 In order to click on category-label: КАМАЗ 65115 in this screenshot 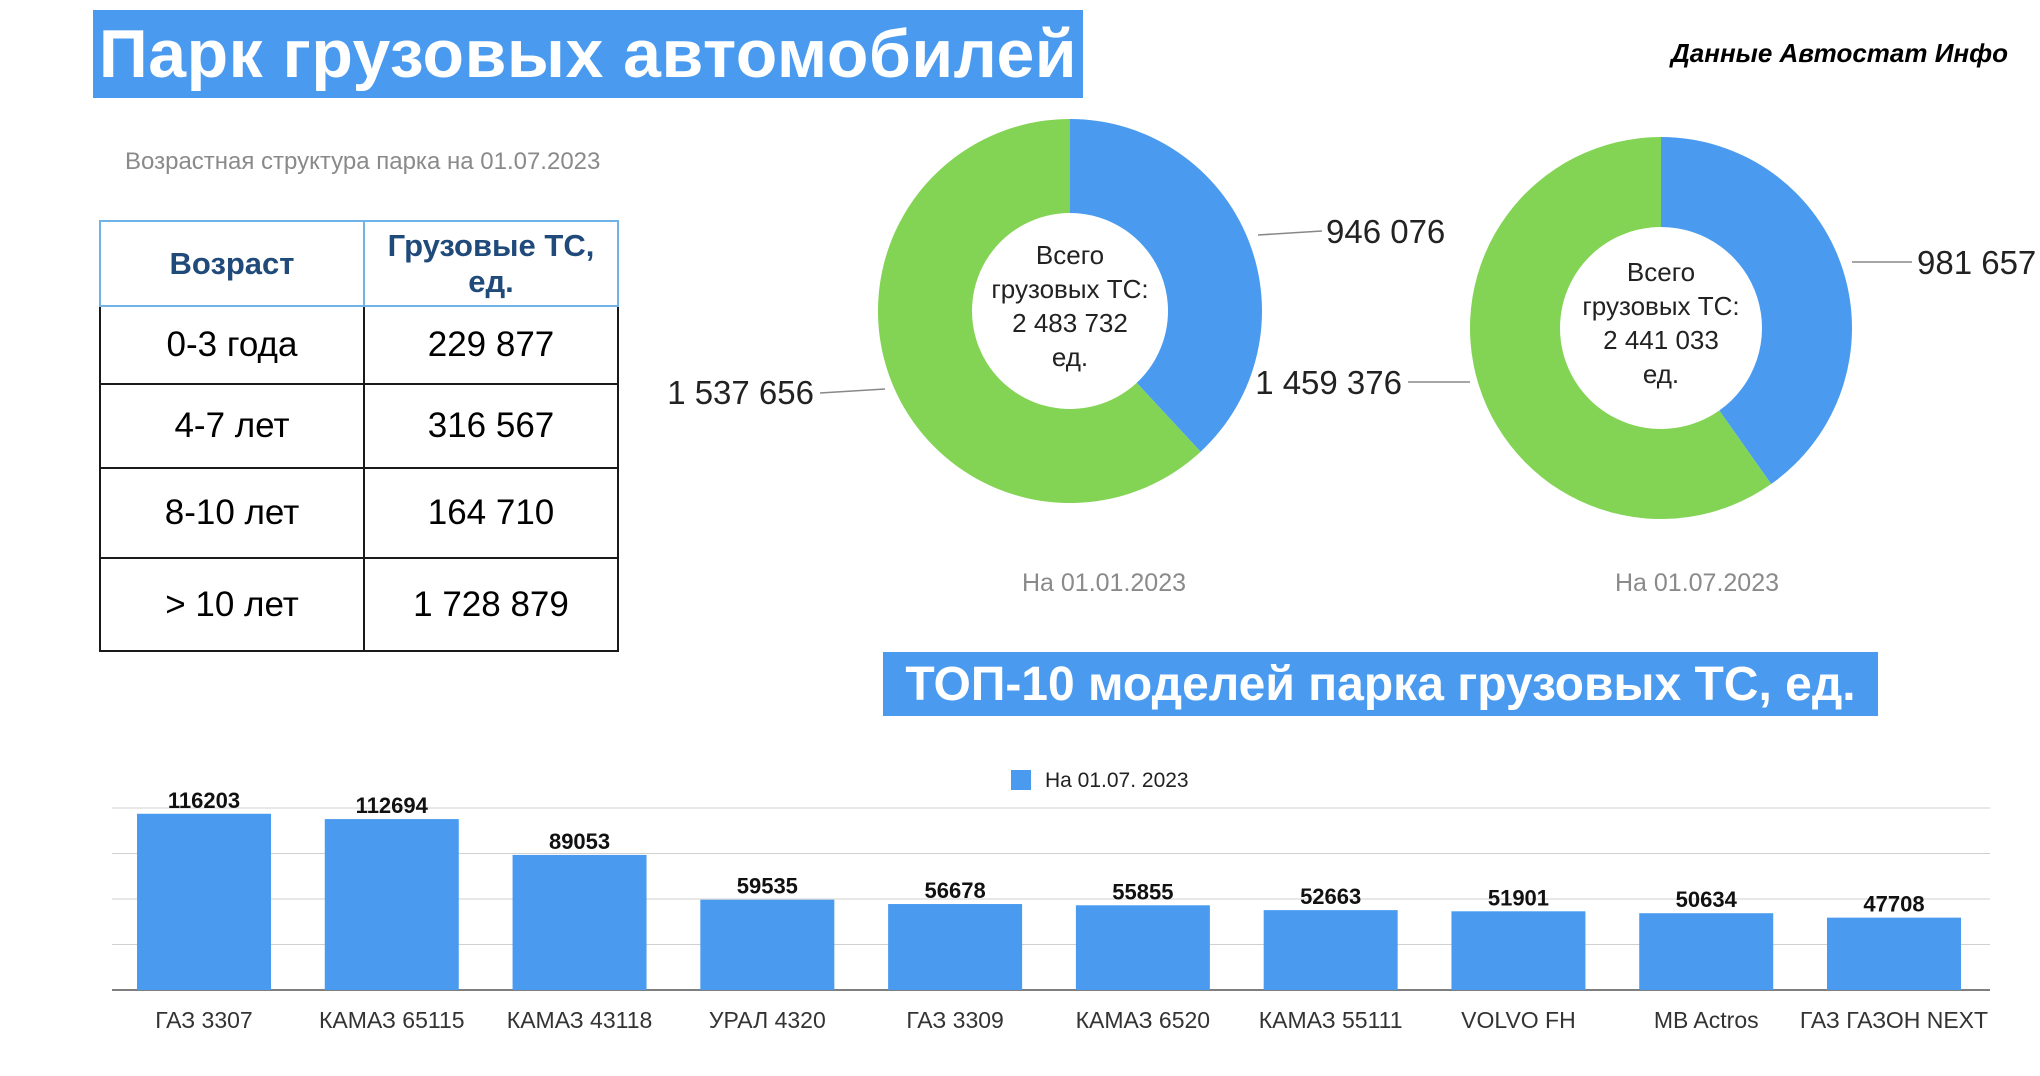, I will do `click(392, 1020)`.